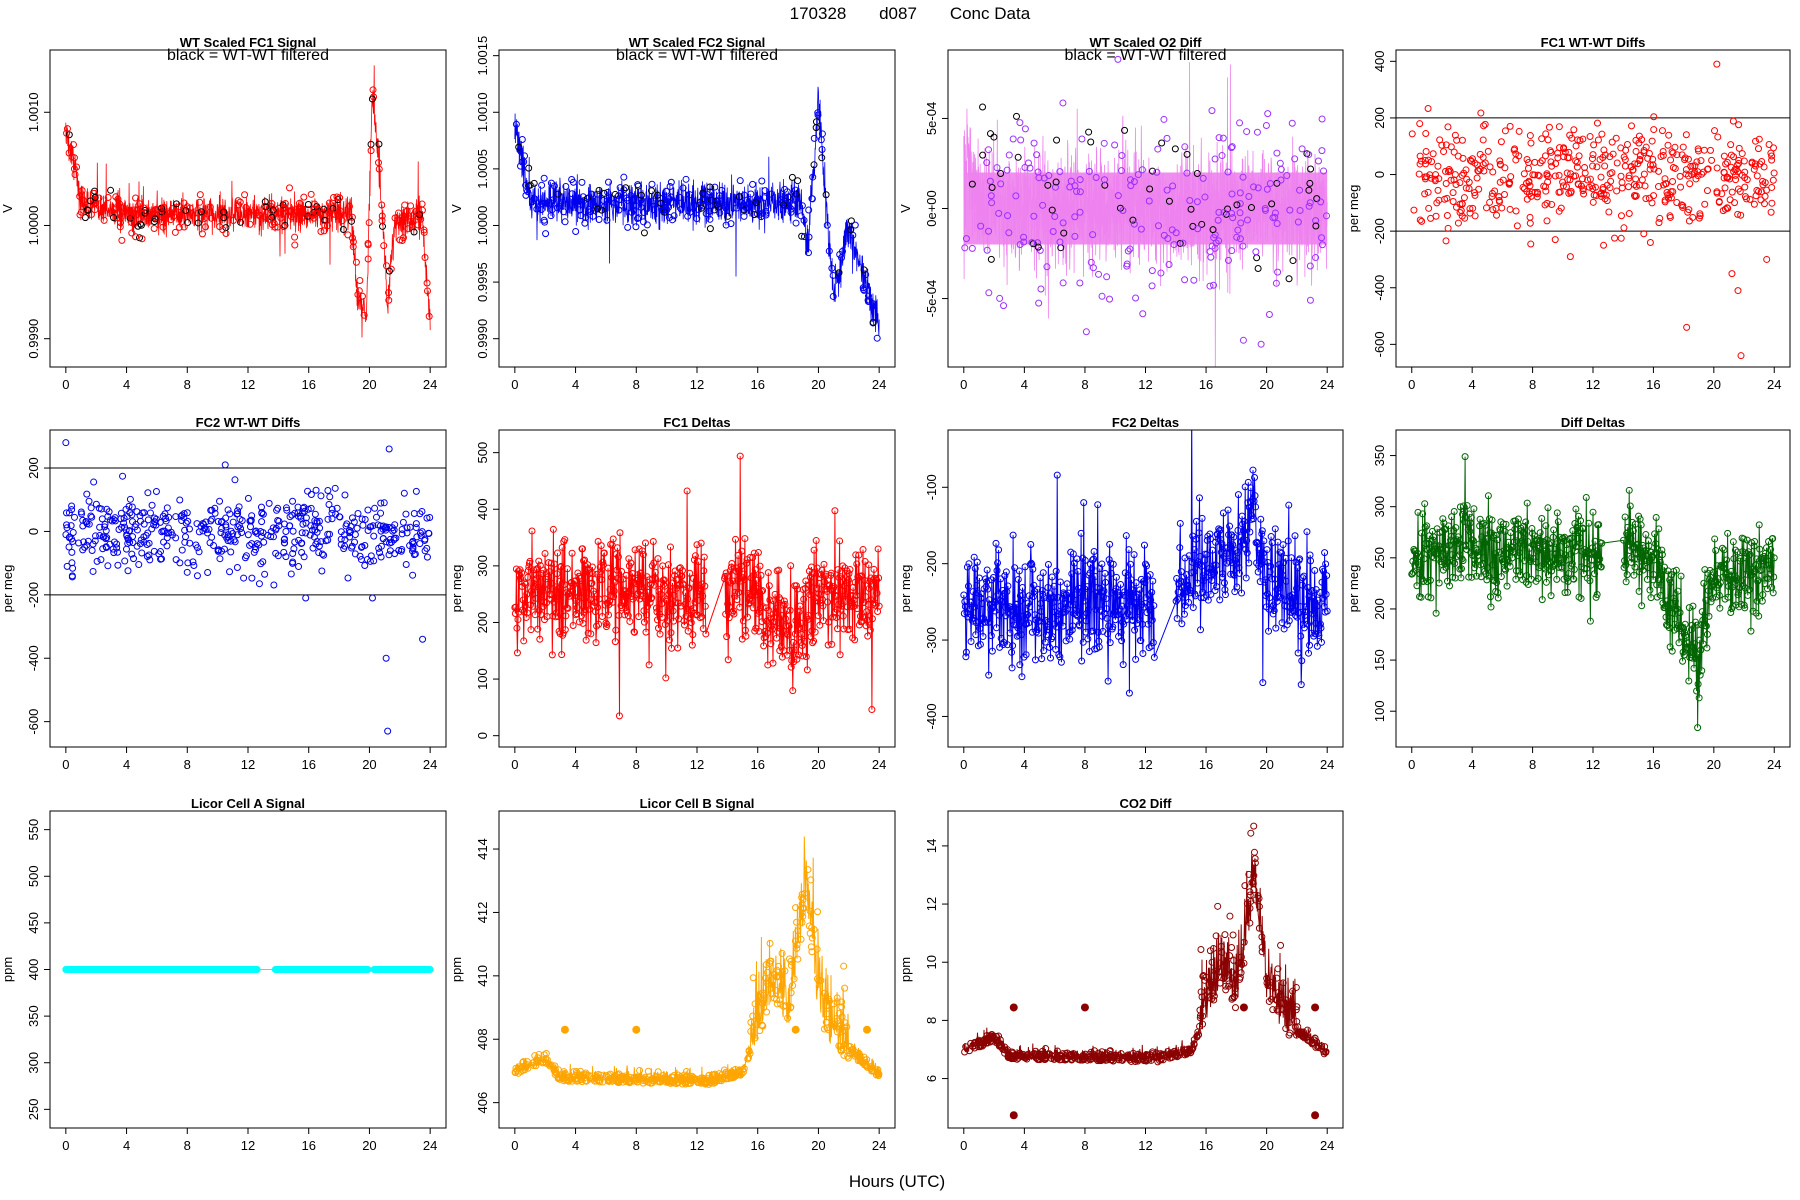  What do you see at coordinates (33, 595) in the screenshot?
I see `fc2_wtwt-ytick-label: -200` at bounding box center [33, 595].